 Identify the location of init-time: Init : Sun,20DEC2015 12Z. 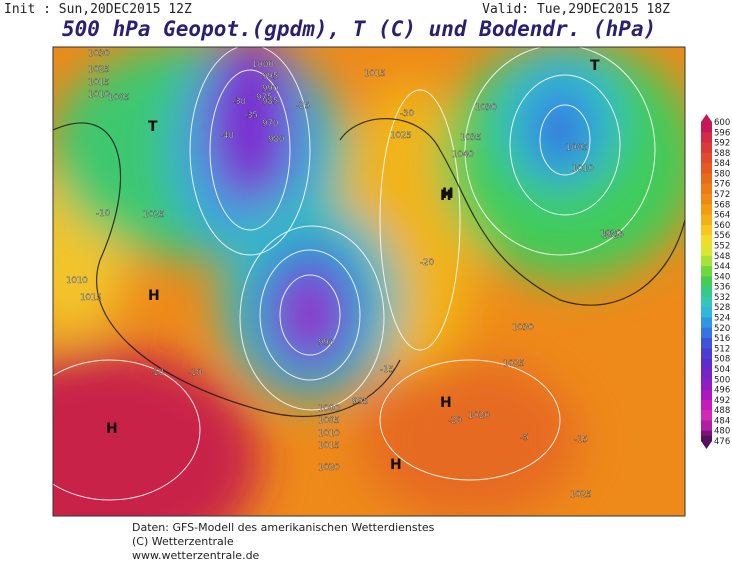
(98, 9).